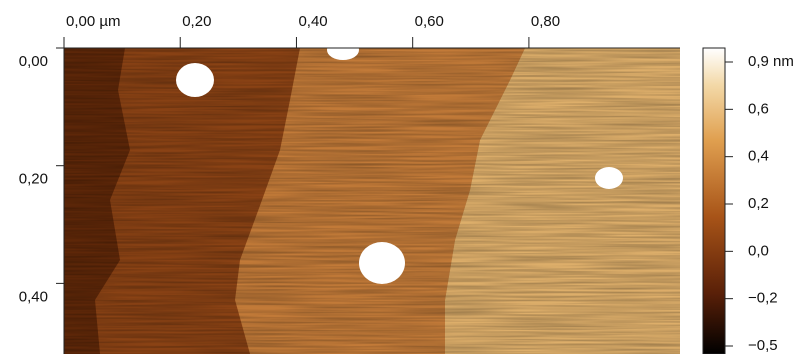 The width and height of the screenshot is (811, 359). I want to click on x-tick-label: 0,00 µm, so click(93, 21).